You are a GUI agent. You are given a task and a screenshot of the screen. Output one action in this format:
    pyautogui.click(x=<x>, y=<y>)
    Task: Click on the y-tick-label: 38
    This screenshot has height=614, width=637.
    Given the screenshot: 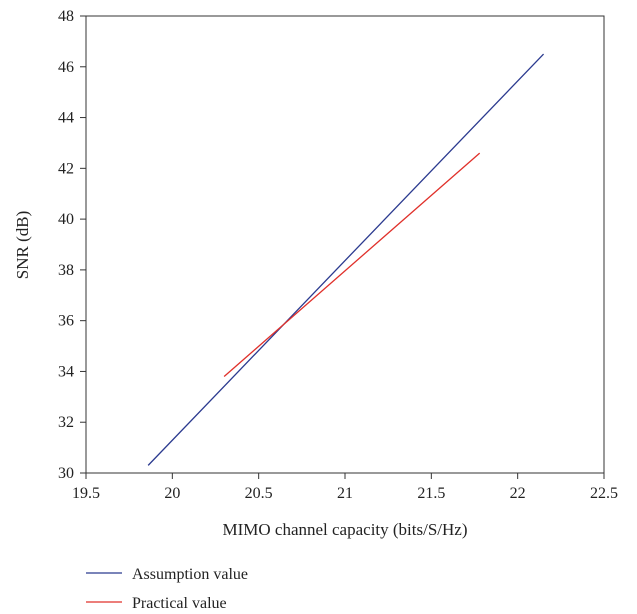 What is the action you would take?
    pyautogui.click(x=66, y=270)
    